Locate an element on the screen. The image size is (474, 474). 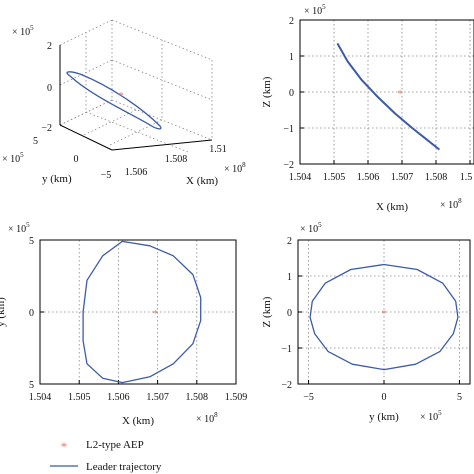
p0-x-axis-label: X (km) is located at coordinates (202, 181).